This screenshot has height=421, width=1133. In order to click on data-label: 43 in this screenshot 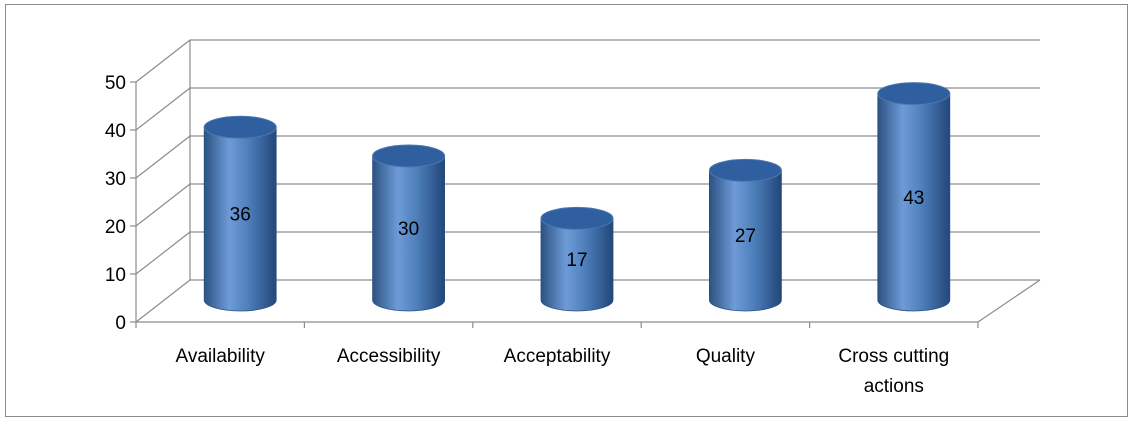, I will do `click(913, 198)`.